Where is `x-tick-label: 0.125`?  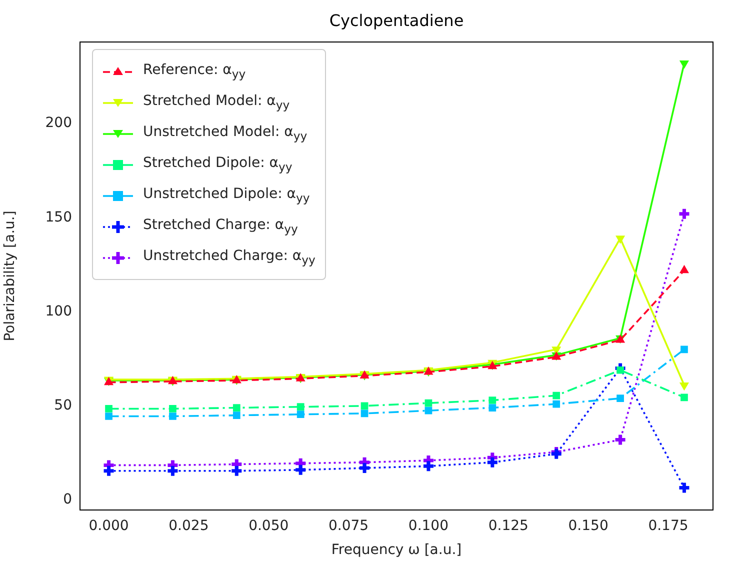
x-tick-label: 0.125 is located at coordinates (508, 526).